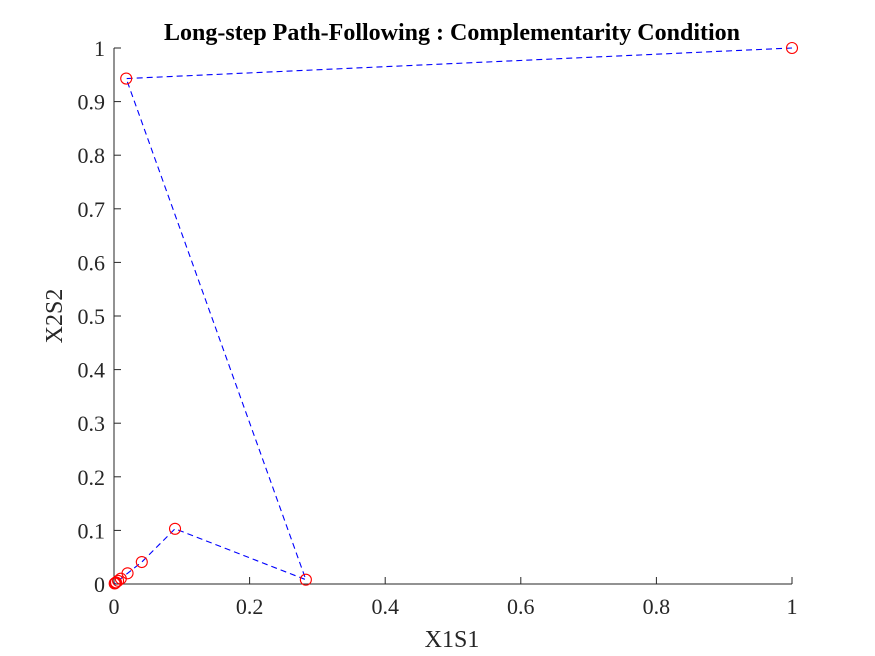 Image resolution: width=875 pixels, height=656 pixels. What do you see at coordinates (92, 477) in the screenshot?
I see `y-tick-label: 0.2` at bounding box center [92, 477].